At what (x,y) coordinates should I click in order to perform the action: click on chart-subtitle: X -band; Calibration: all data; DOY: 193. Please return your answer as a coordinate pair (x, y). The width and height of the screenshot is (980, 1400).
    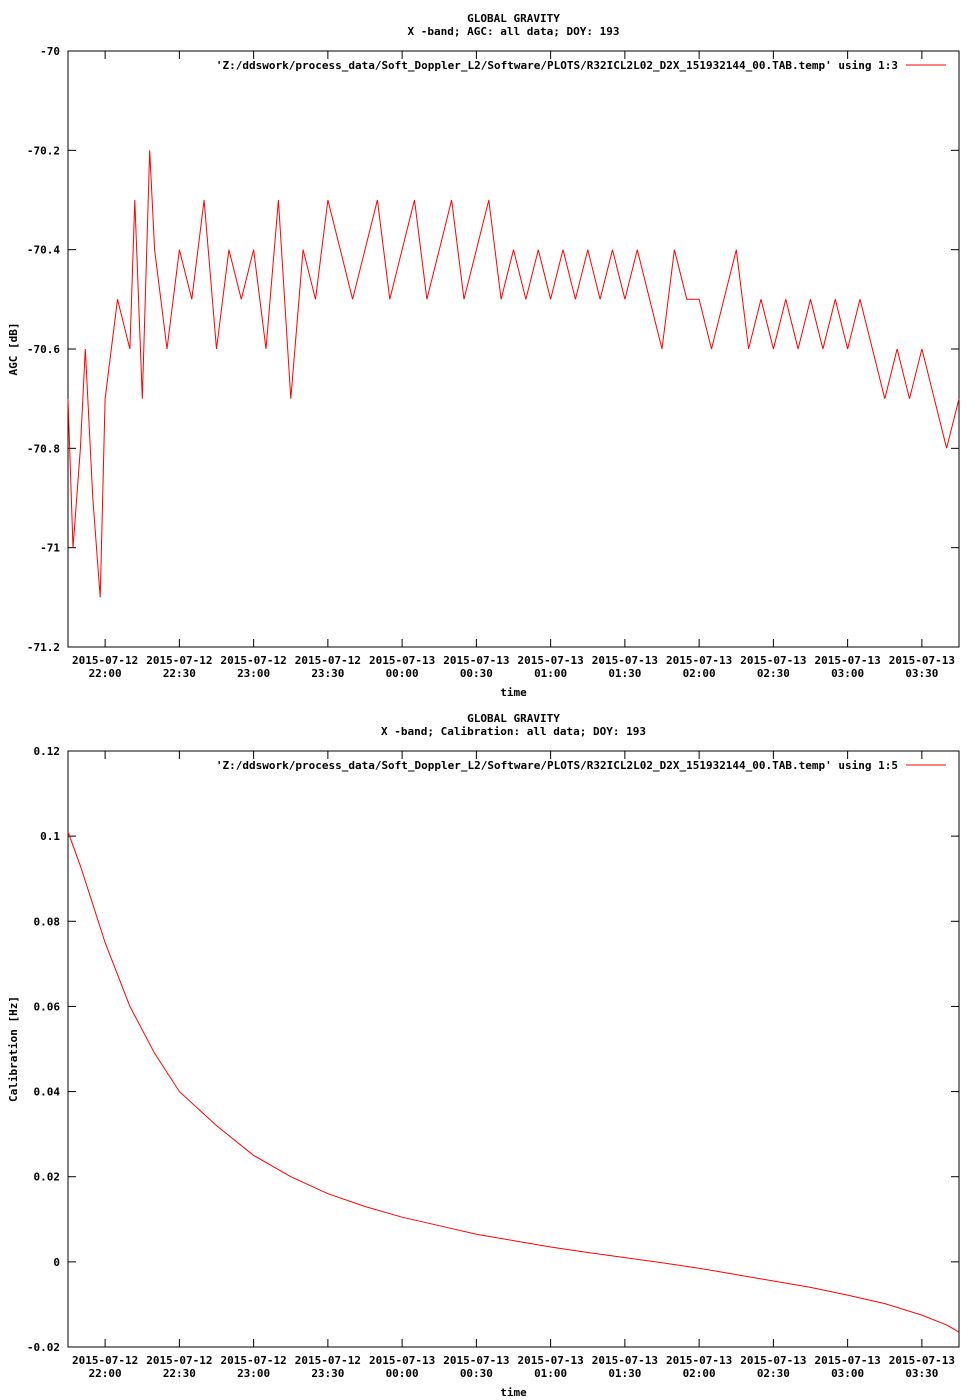
    Looking at the image, I should click on (513, 731).